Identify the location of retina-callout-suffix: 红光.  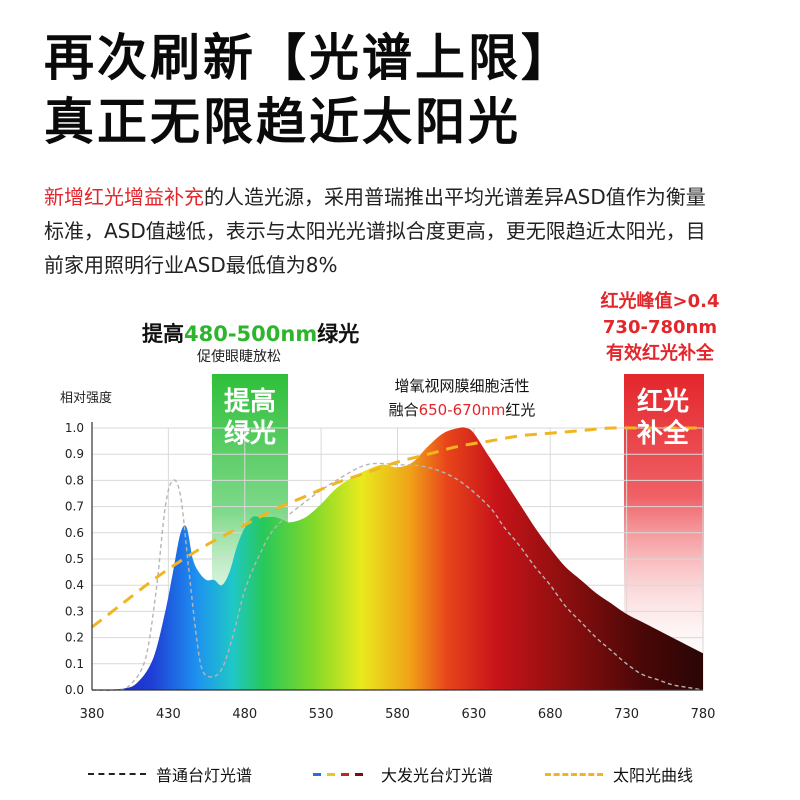
(520, 410).